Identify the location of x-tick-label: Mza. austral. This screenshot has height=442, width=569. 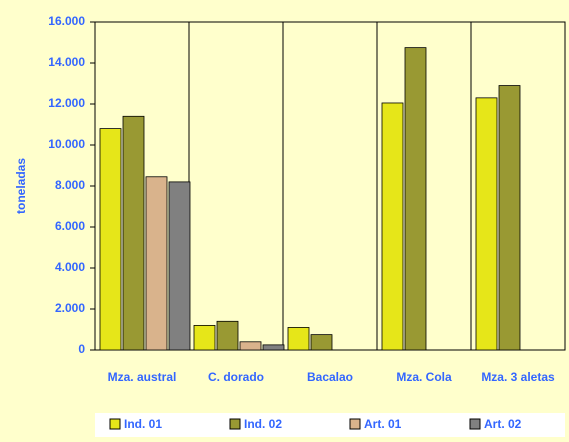
(142, 377).